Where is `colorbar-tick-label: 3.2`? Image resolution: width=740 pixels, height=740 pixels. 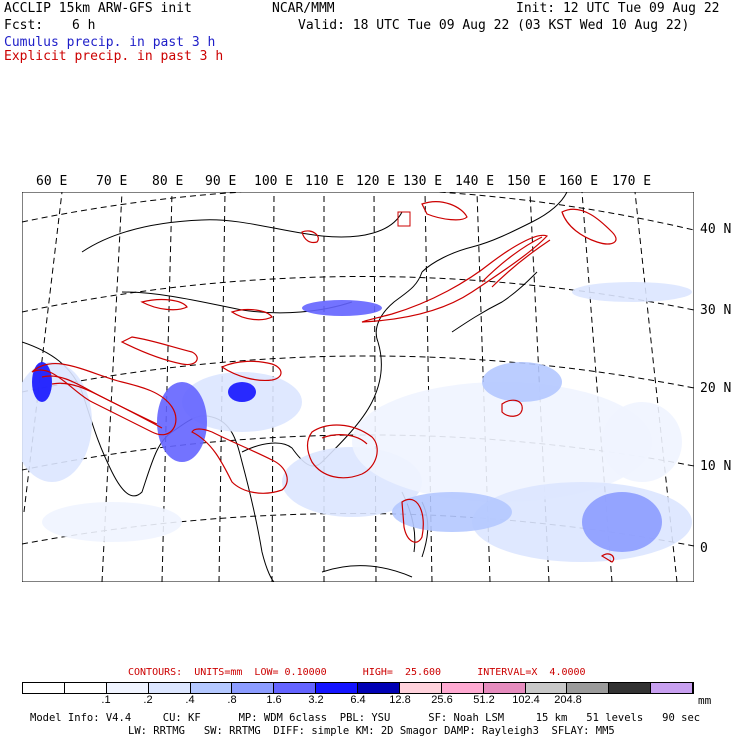
colorbar-tick-label: 3.2 is located at coordinates (316, 700).